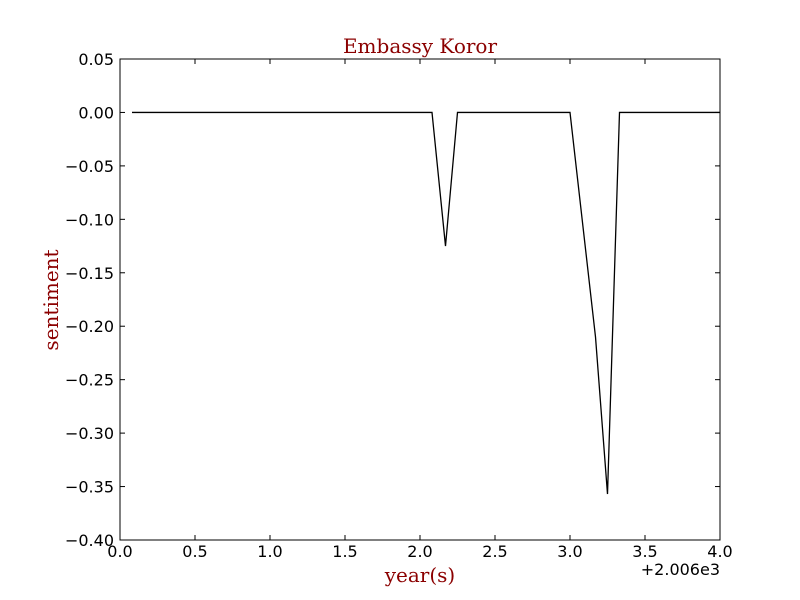 The height and width of the screenshot is (600, 800). I want to click on y-tick-label: −0.25, so click(89, 380).